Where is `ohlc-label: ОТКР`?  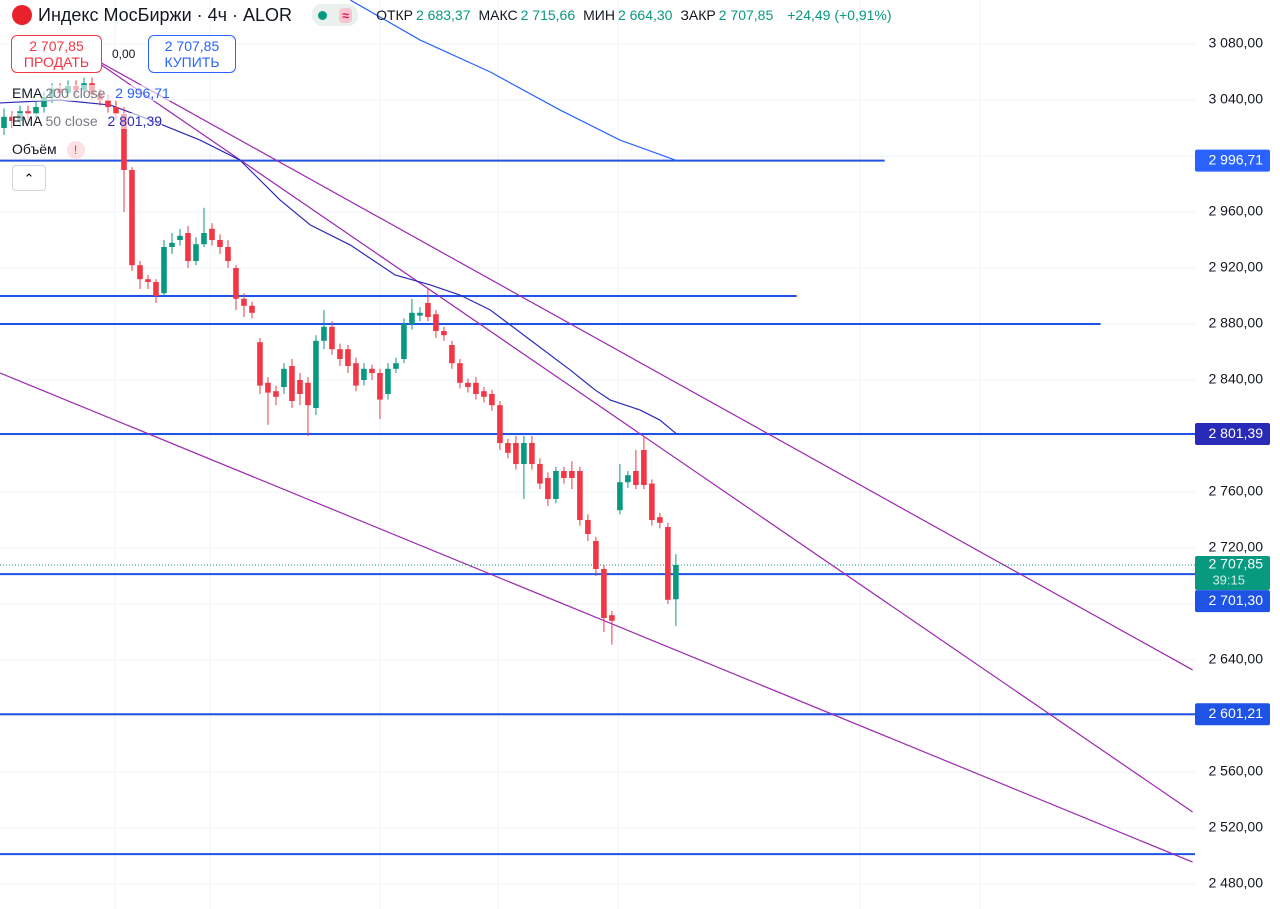
ohlc-label: ОТКР is located at coordinates (394, 15).